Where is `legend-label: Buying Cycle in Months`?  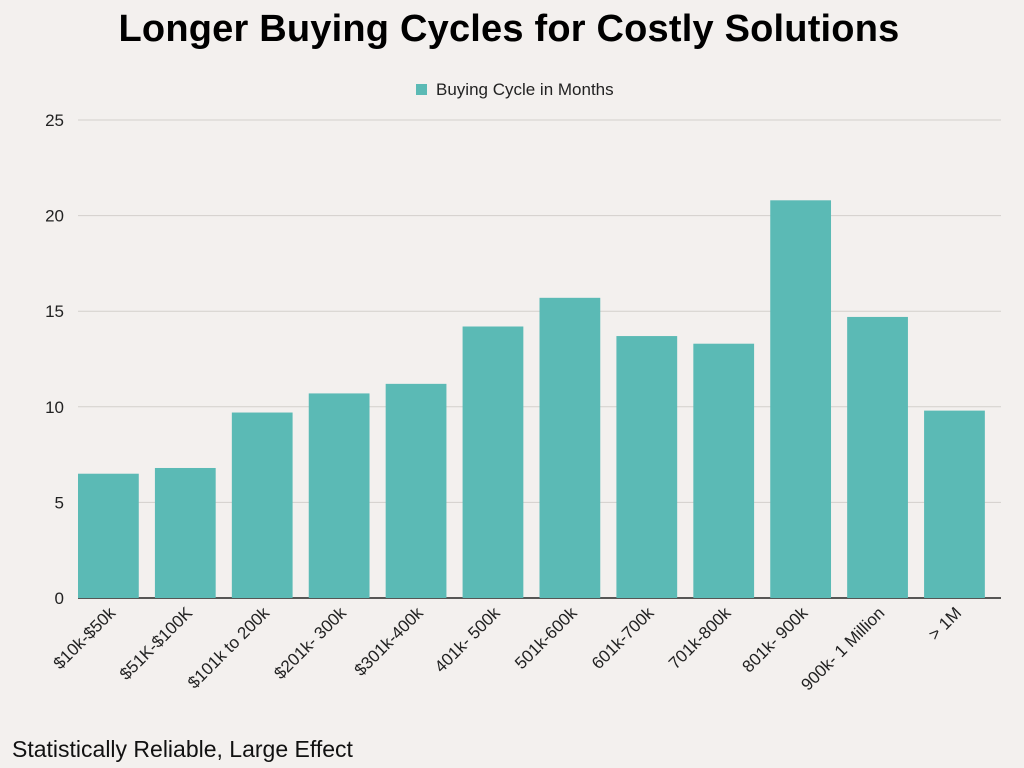 legend-label: Buying Cycle in Months is located at coordinates (525, 89).